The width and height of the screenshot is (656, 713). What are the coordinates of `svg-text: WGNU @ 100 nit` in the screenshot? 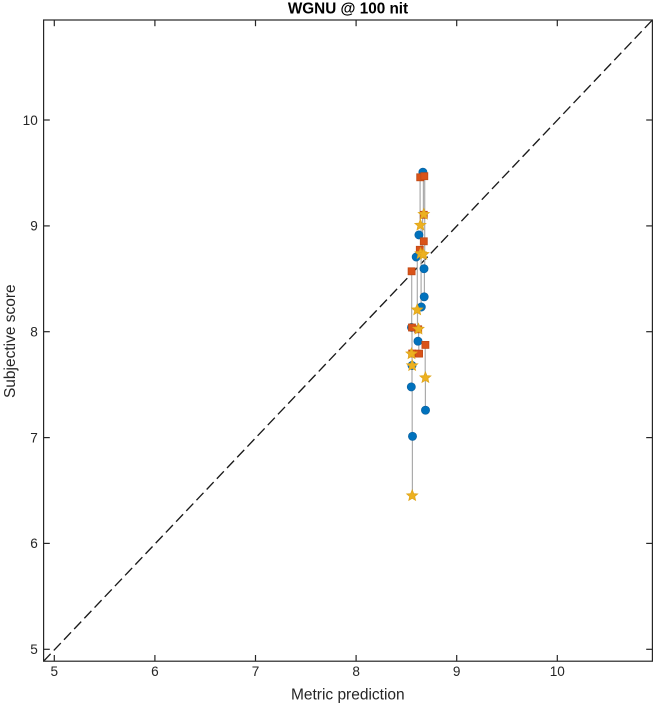 It's located at (348, 9).